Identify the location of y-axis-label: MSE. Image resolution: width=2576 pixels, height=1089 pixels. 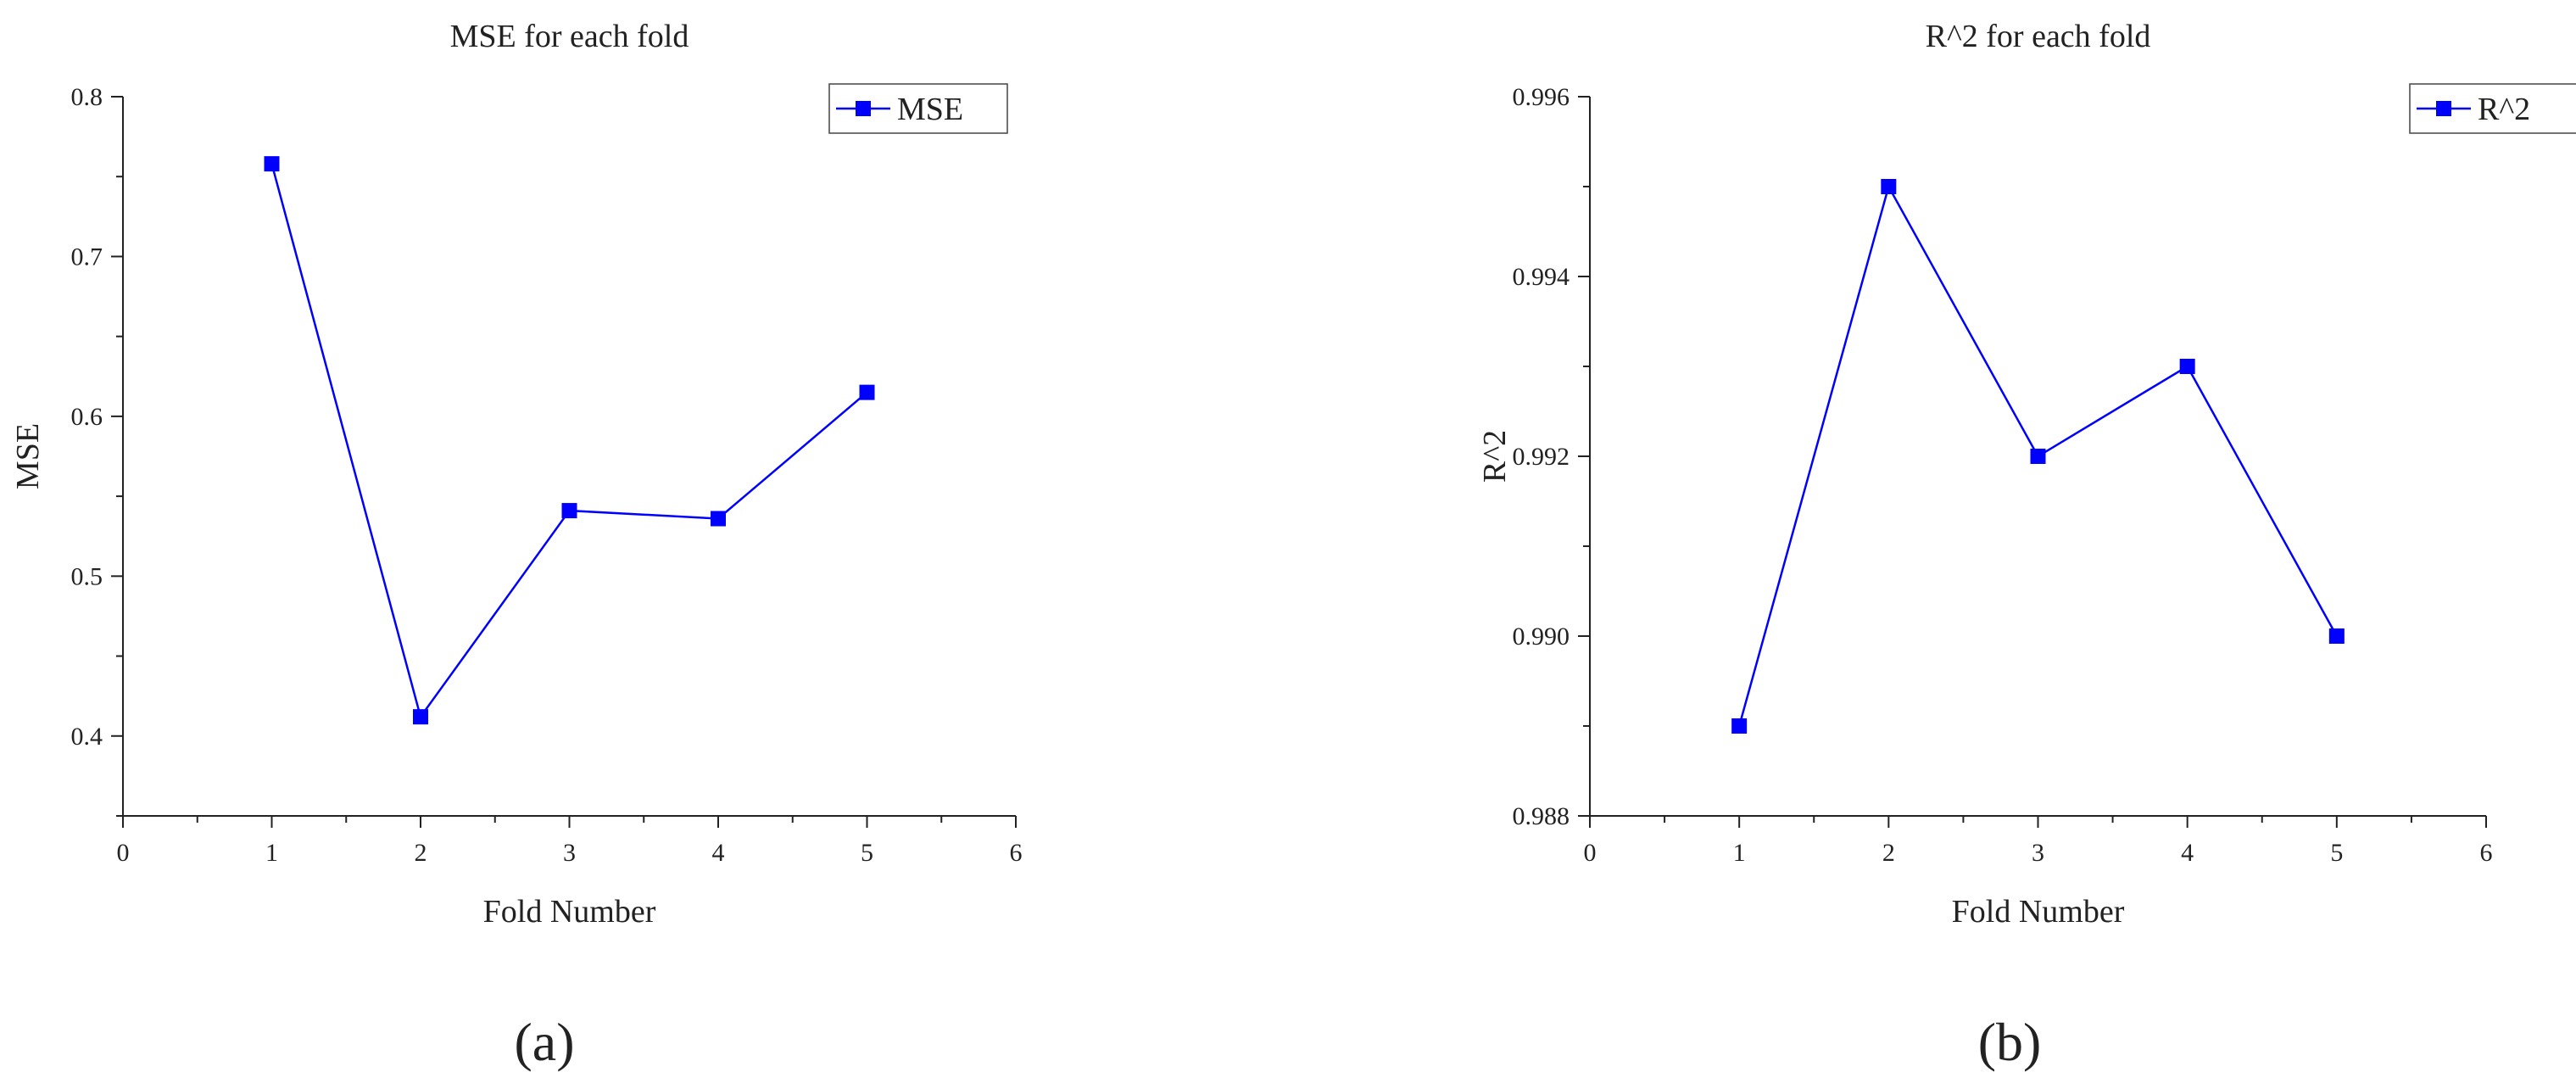
(28, 456).